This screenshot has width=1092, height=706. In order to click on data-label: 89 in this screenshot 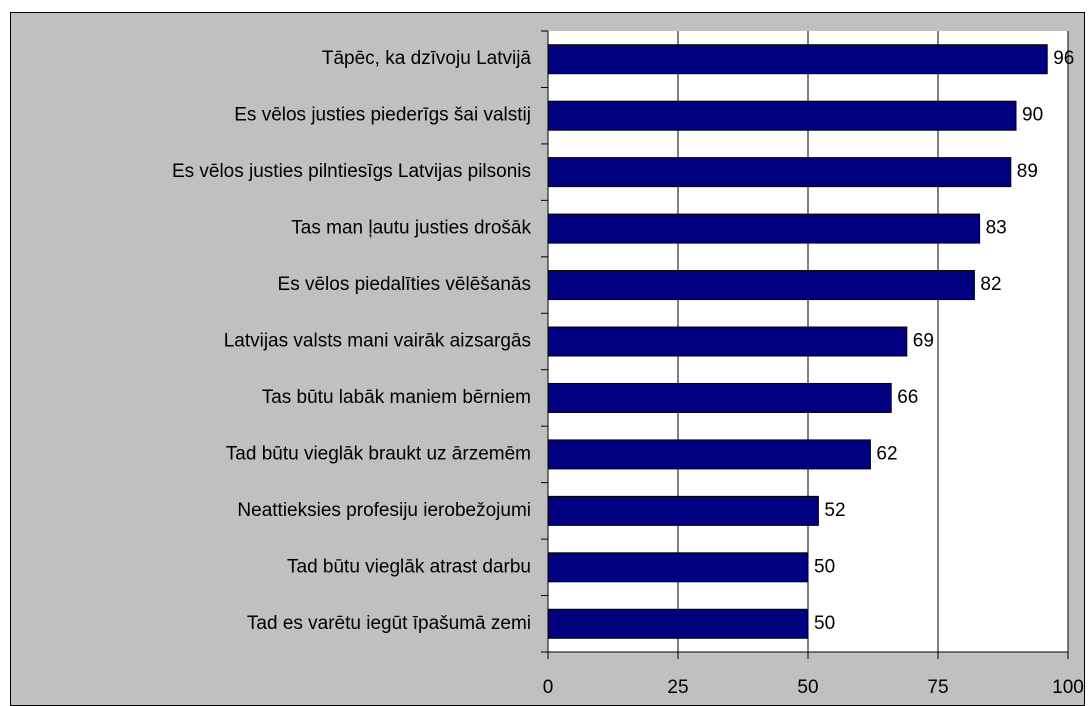, I will do `click(1027, 171)`.